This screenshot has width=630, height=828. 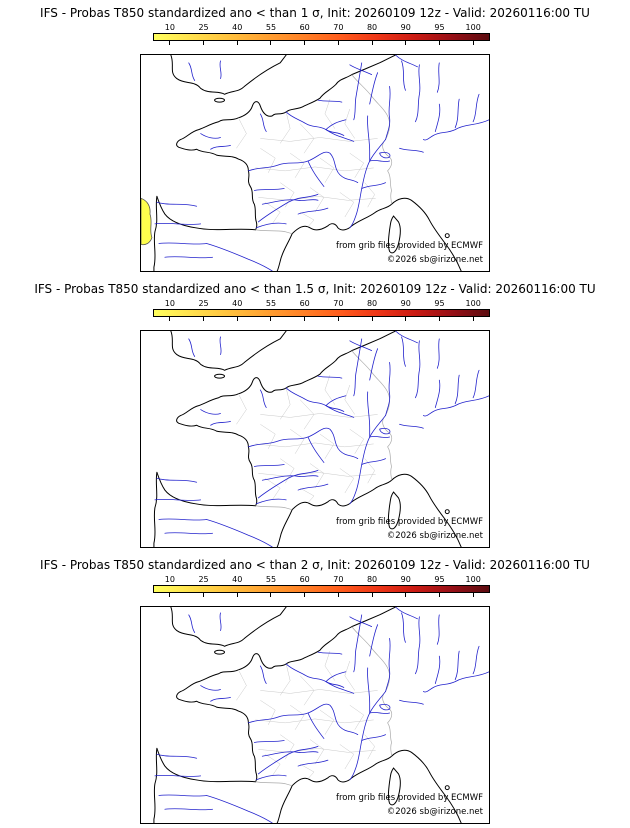 What do you see at coordinates (147, 221) in the screenshot?
I see `anomaly-patch` at bounding box center [147, 221].